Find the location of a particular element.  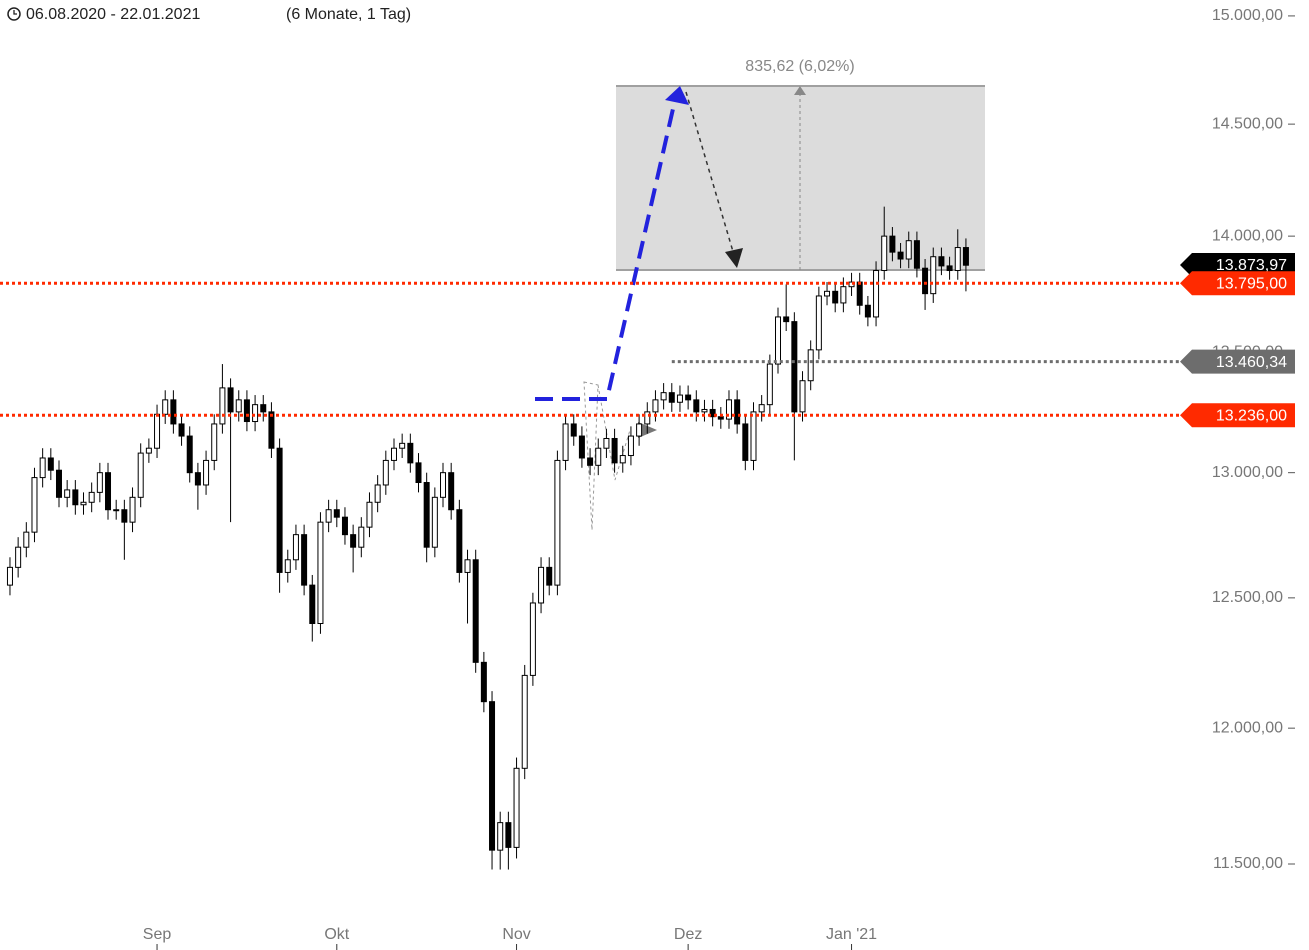

y-tick-label: 11.500,00 is located at coordinates (1248, 863).